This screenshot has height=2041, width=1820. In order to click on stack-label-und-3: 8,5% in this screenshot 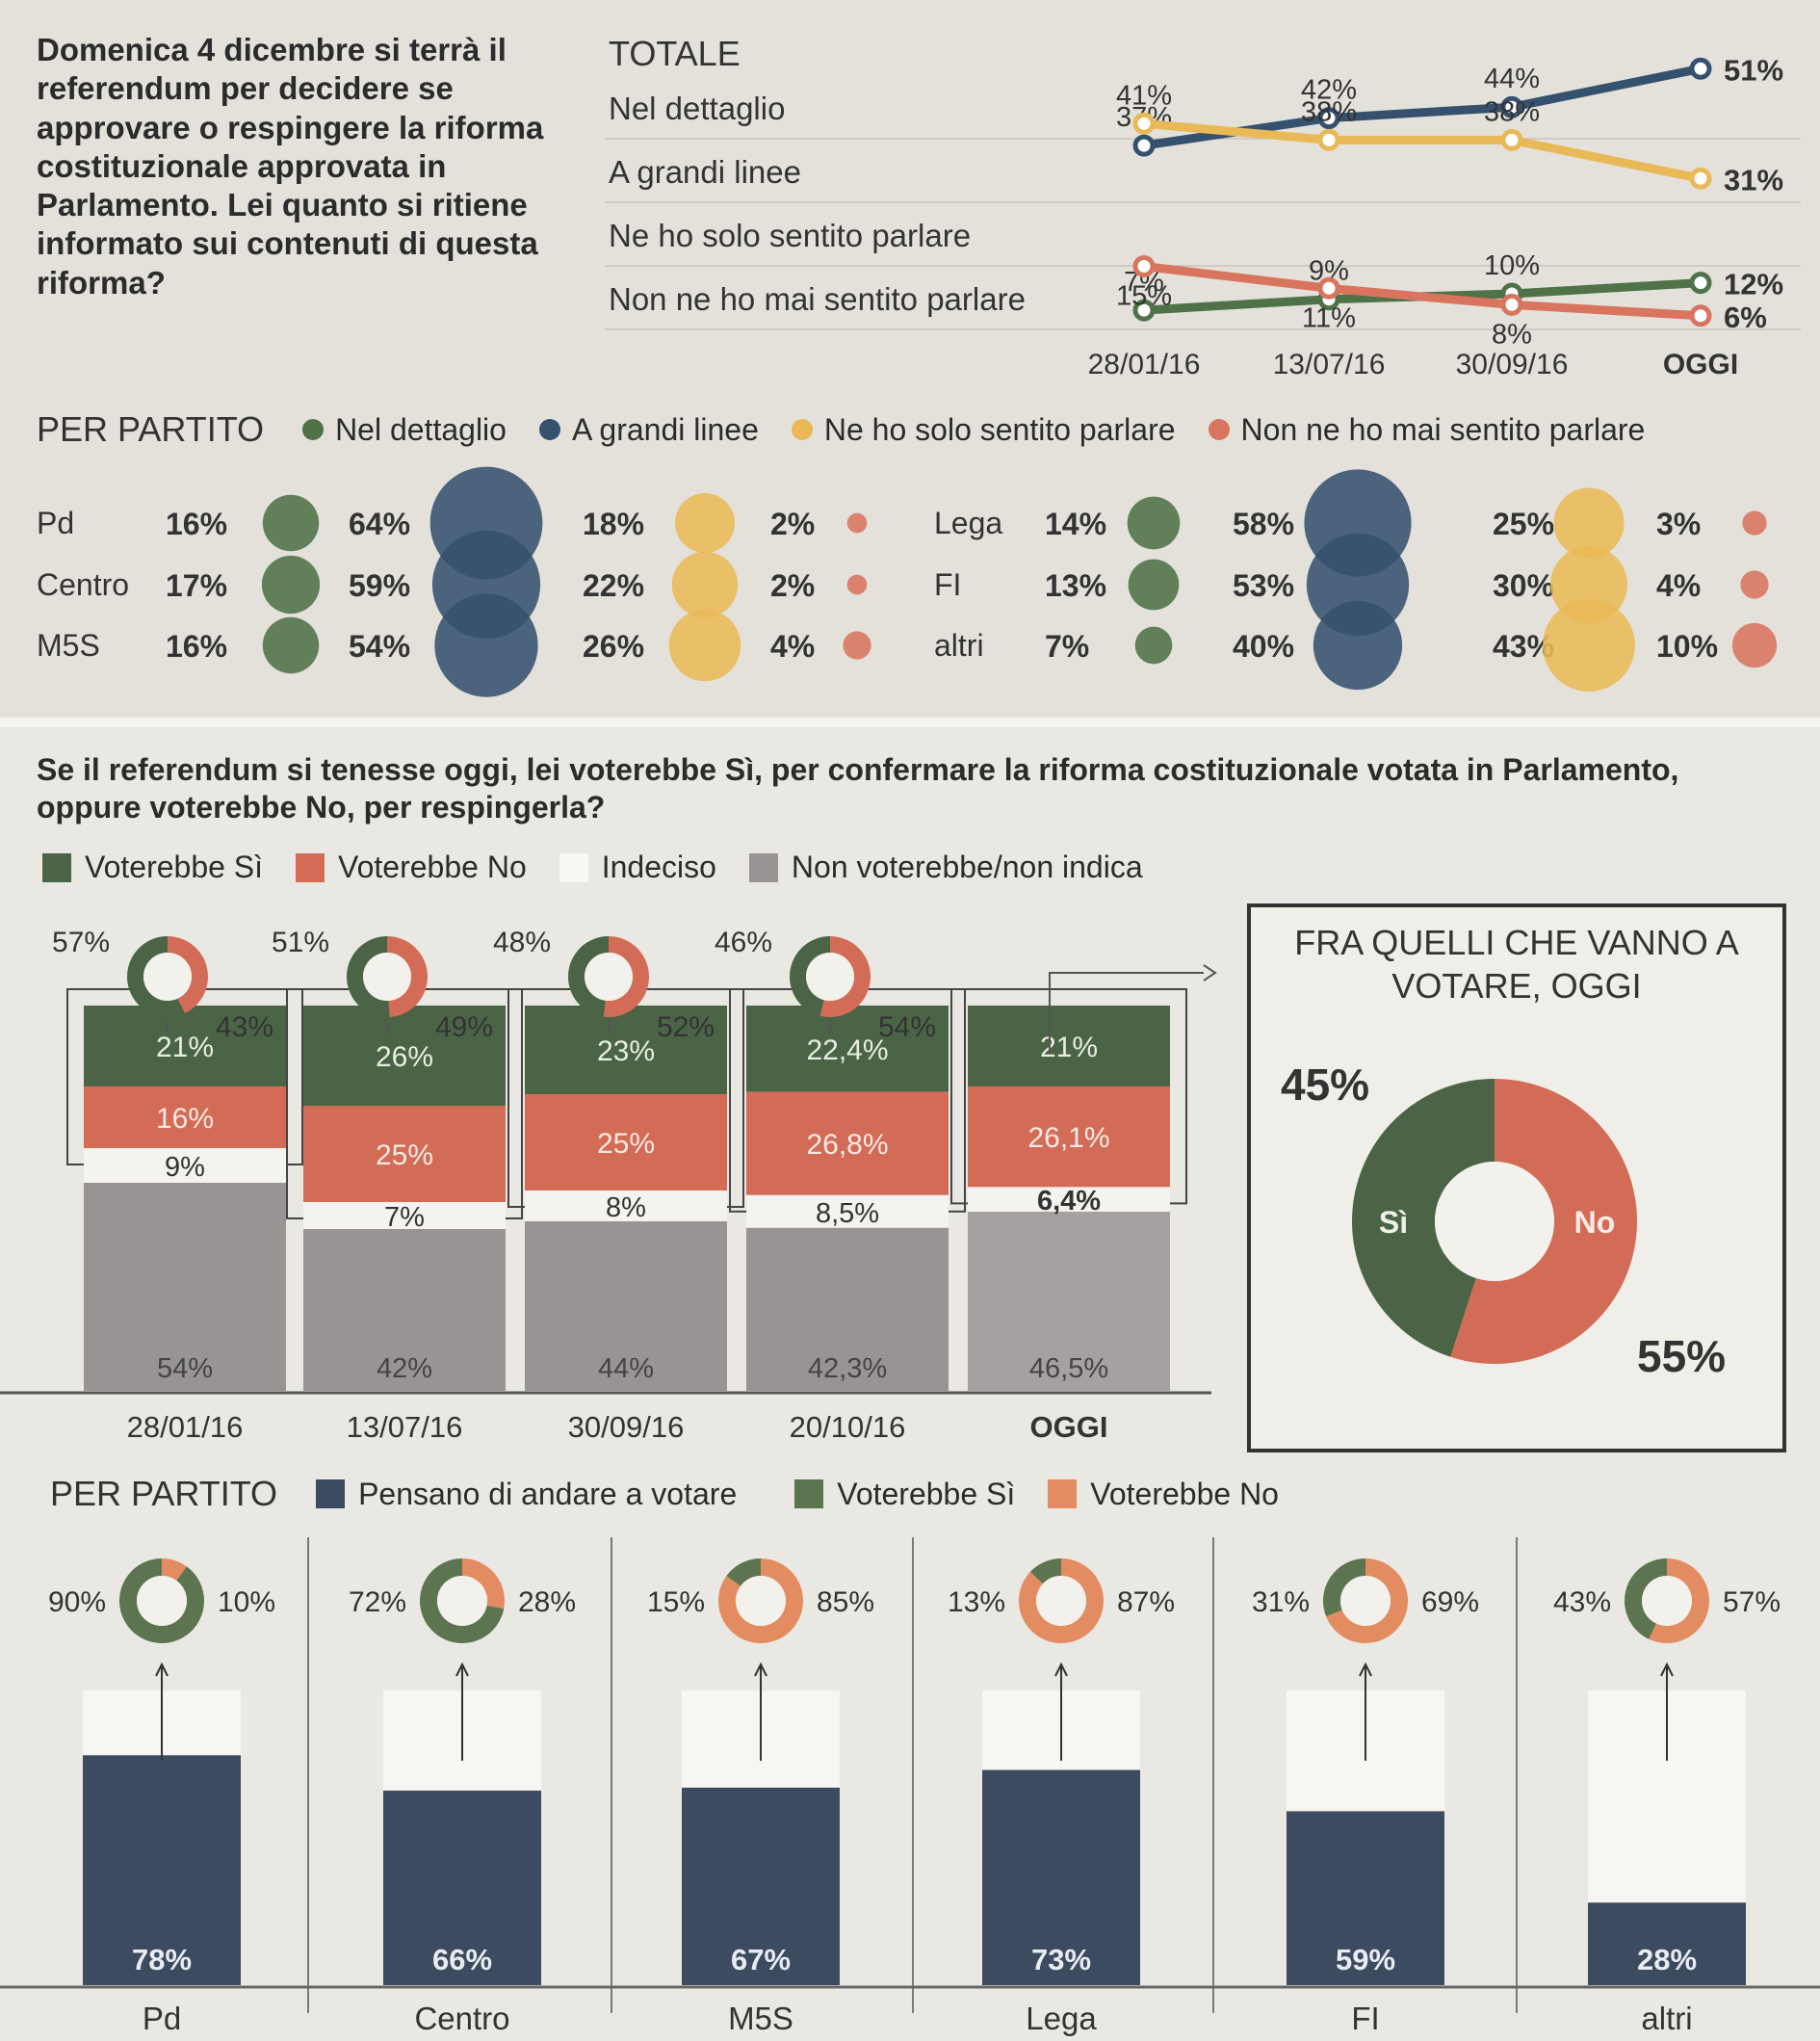, I will do `click(847, 1213)`.